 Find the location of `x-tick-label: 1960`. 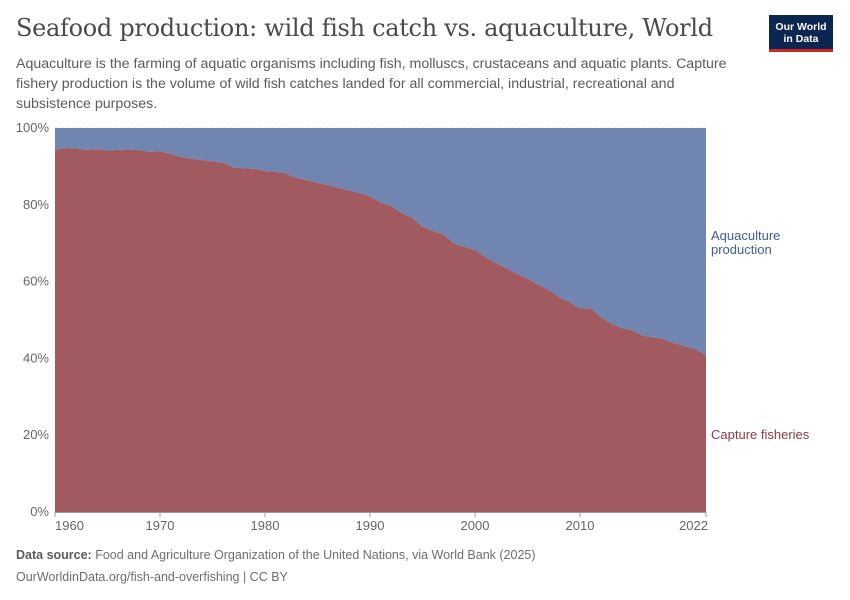

x-tick-label: 1960 is located at coordinates (69, 525).